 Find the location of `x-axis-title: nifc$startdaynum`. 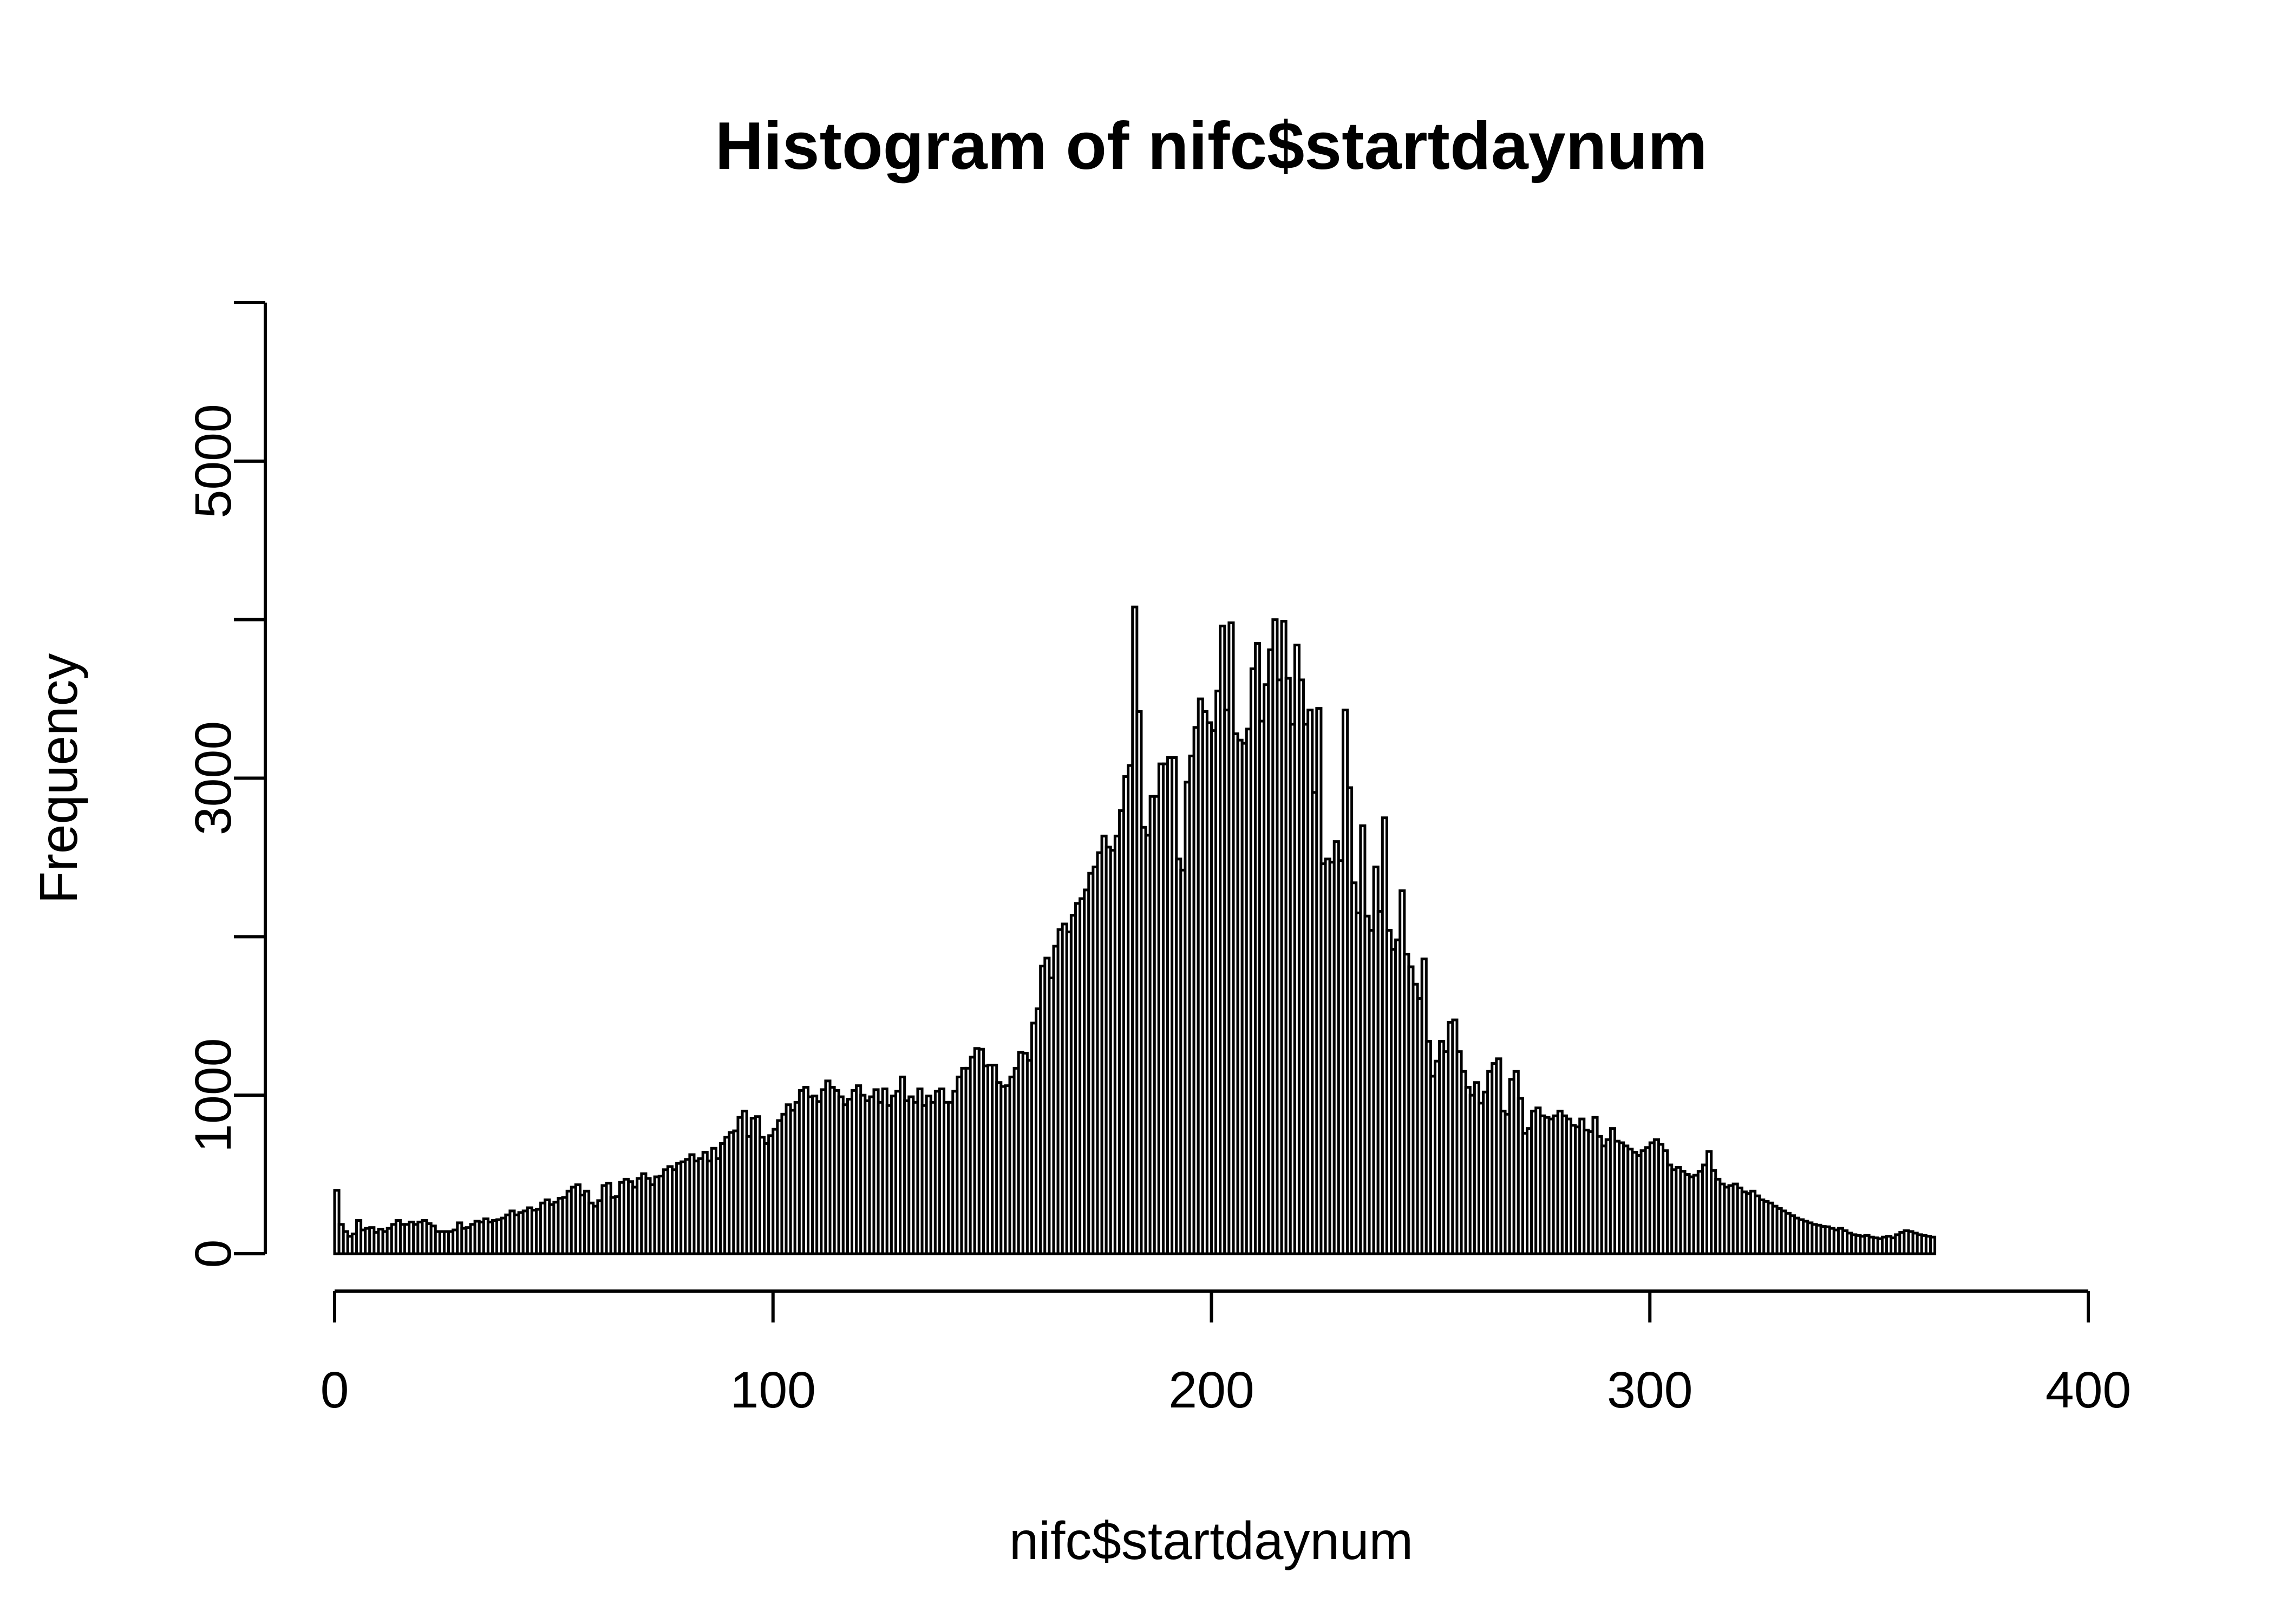

x-axis-title: nifc$startdaynum is located at coordinates (1211, 1540).